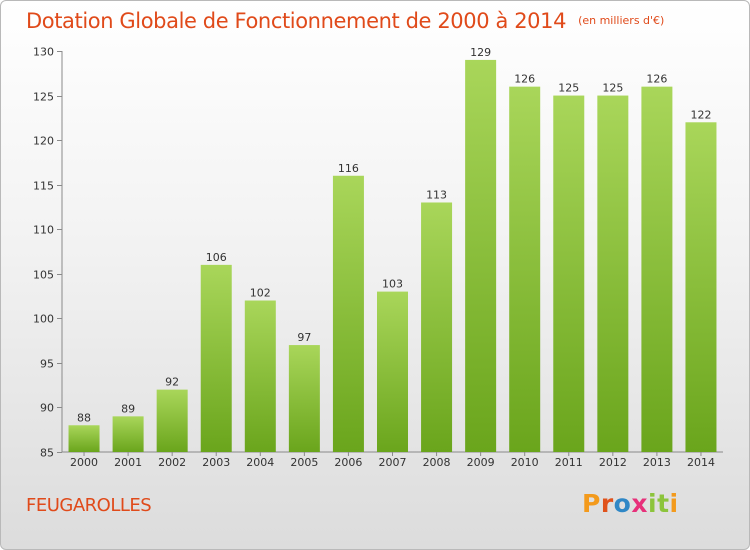 This screenshot has height=550, width=750. What do you see at coordinates (701, 462) in the screenshot?
I see `x-tick-label: 2014` at bounding box center [701, 462].